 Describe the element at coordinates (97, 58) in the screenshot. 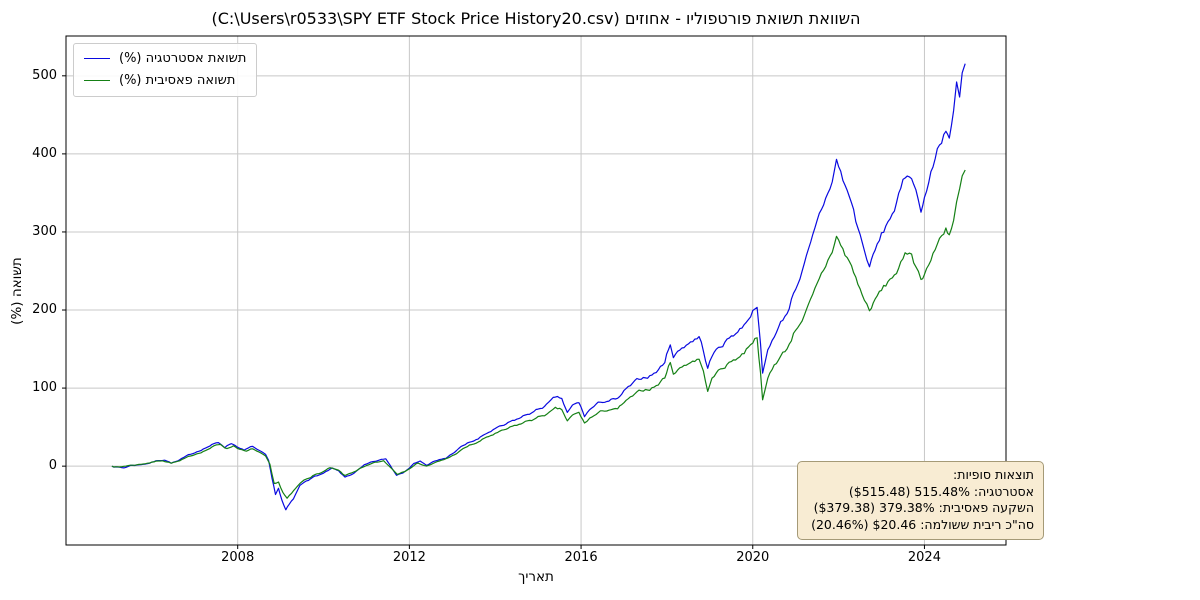

I see `strategy-line-swatch` at that location.